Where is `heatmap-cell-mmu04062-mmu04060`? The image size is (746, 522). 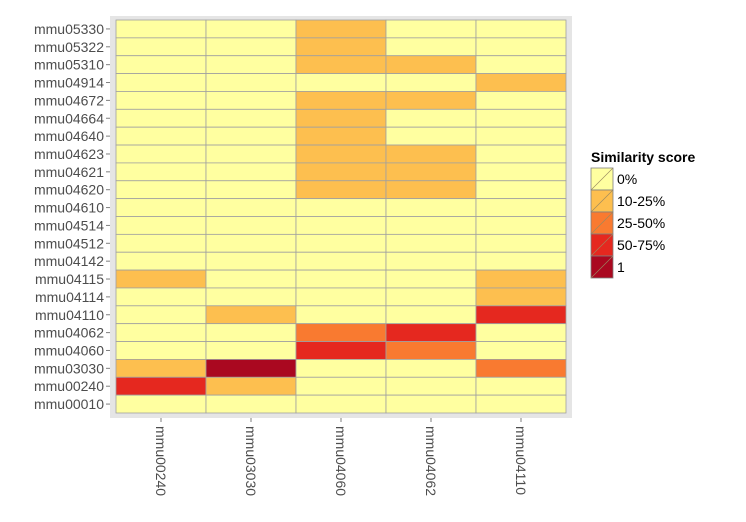
heatmap-cell-mmu04062-mmu04060 is located at coordinates (341, 332).